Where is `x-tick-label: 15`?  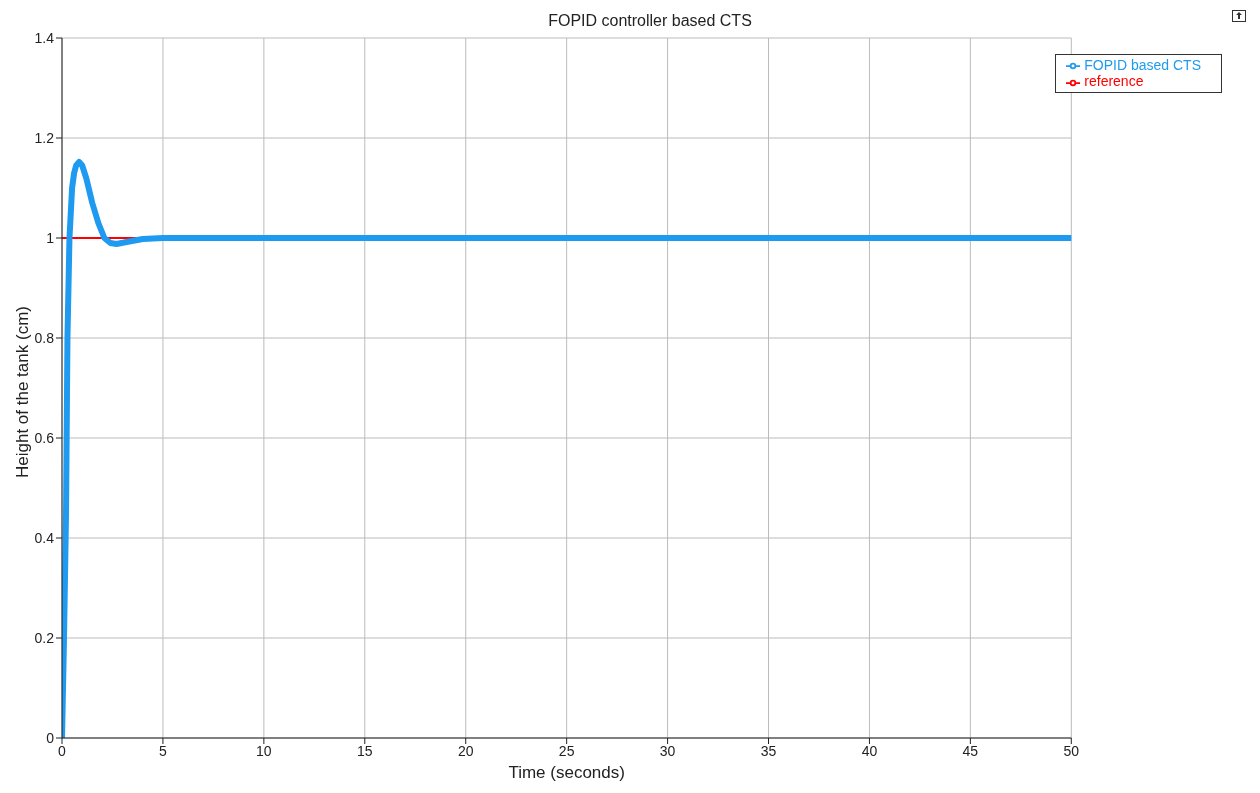
x-tick-label: 15 is located at coordinates (365, 750).